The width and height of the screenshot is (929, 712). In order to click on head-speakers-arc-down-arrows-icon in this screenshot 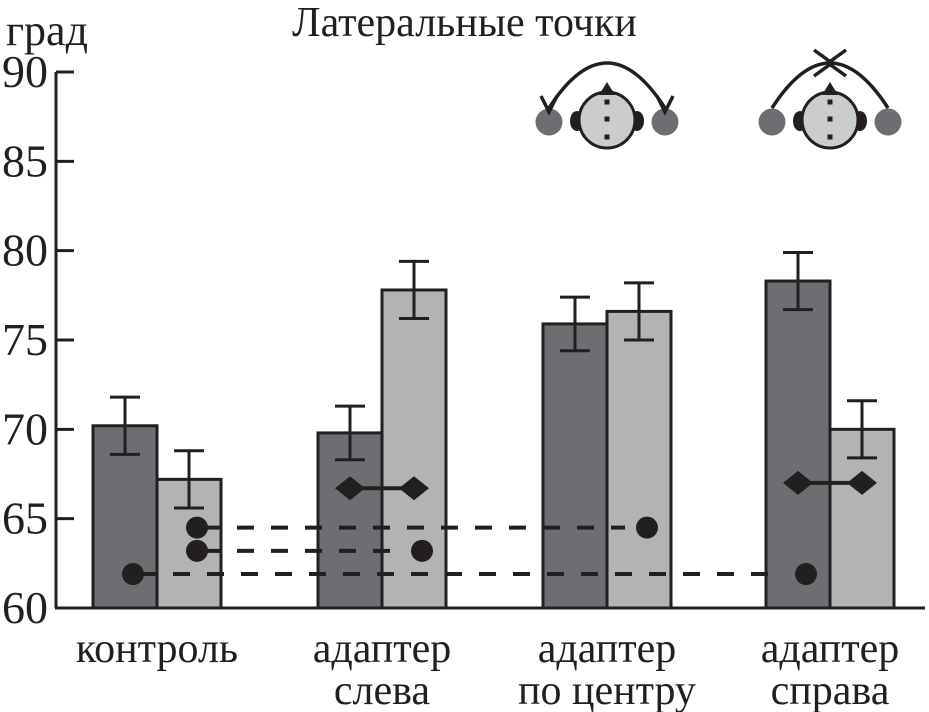, I will do `click(607, 105)`.